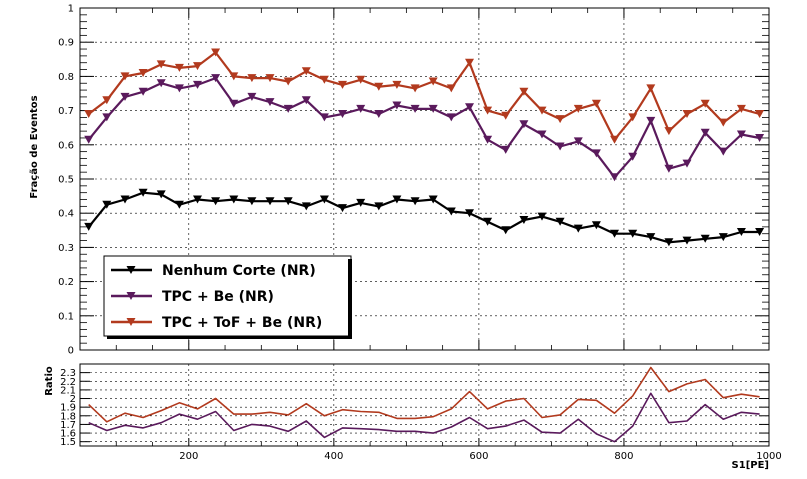 The image size is (807, 479). What do you see at coordinates (66, 77) in the screenshot?
I see `main-y-tick-label: 0.8` at bounding box center [66, 77].